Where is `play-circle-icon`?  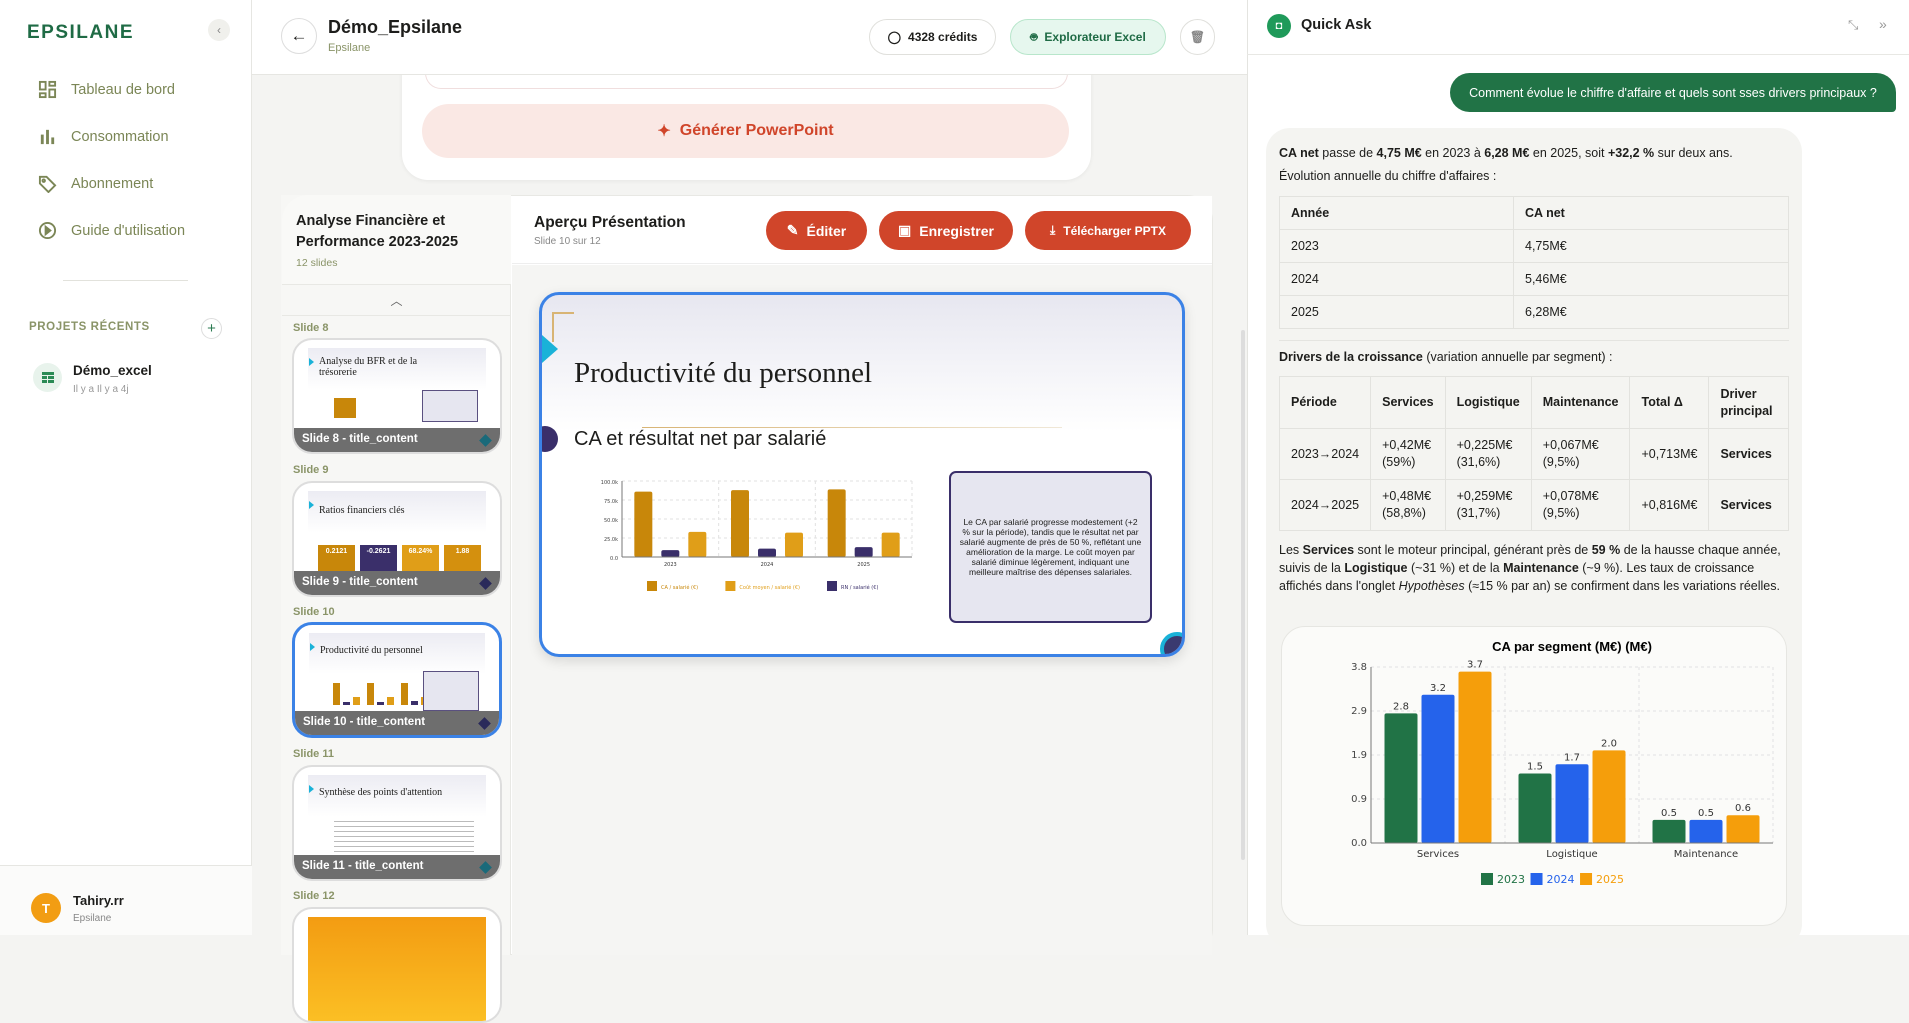 play-circle-icon is located at coordinates (47, 230).